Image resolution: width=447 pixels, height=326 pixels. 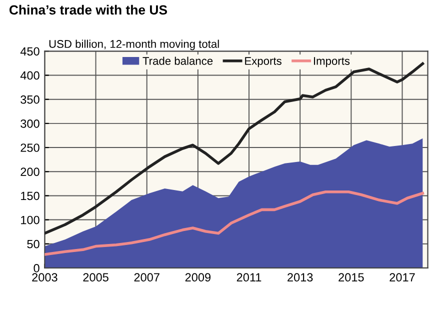 What do you see at coordinates (300, 277) in the screenshot?
I see `x-tick-label: 2013` at bounding box center [300, 277].